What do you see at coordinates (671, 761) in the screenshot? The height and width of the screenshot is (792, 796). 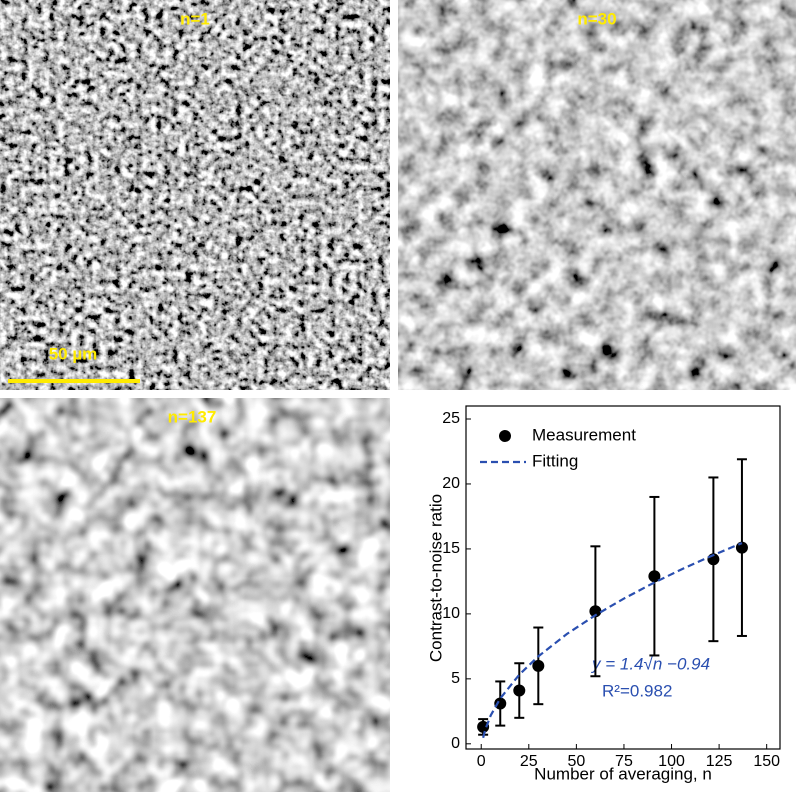 I see `x-tick-label: 100` at bounding box center [671, 761].